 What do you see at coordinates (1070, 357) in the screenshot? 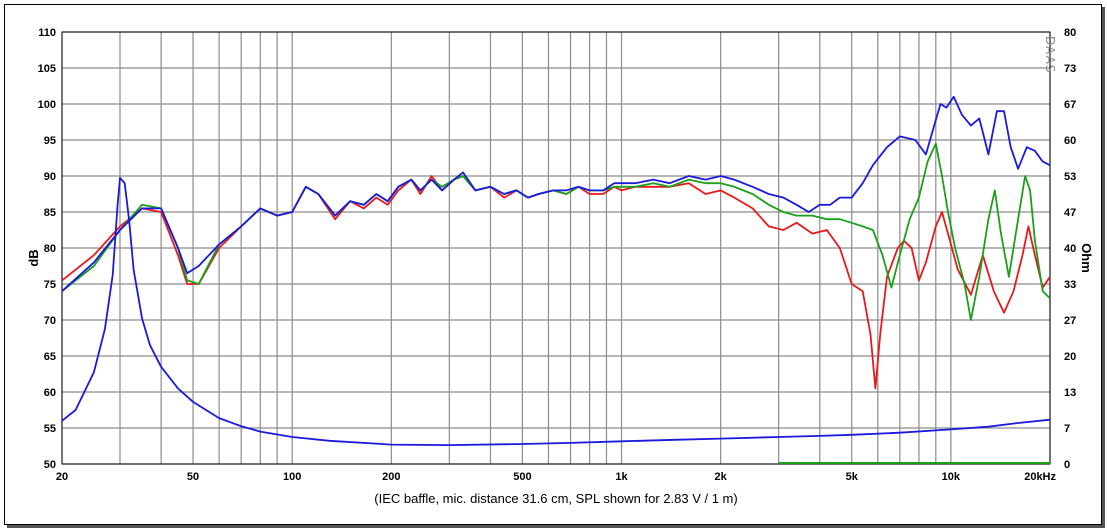
I see `y2-tick-label: 20` at bounding box center [1070, 357].